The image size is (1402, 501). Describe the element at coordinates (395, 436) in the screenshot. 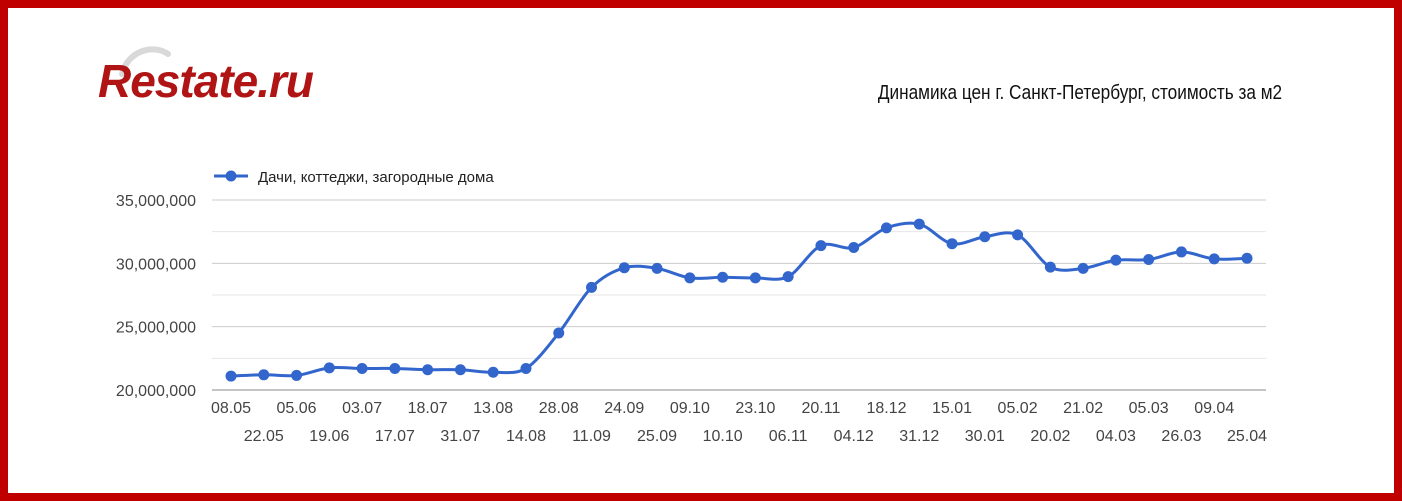

I see `x-tick-label: 17.07` at that location.